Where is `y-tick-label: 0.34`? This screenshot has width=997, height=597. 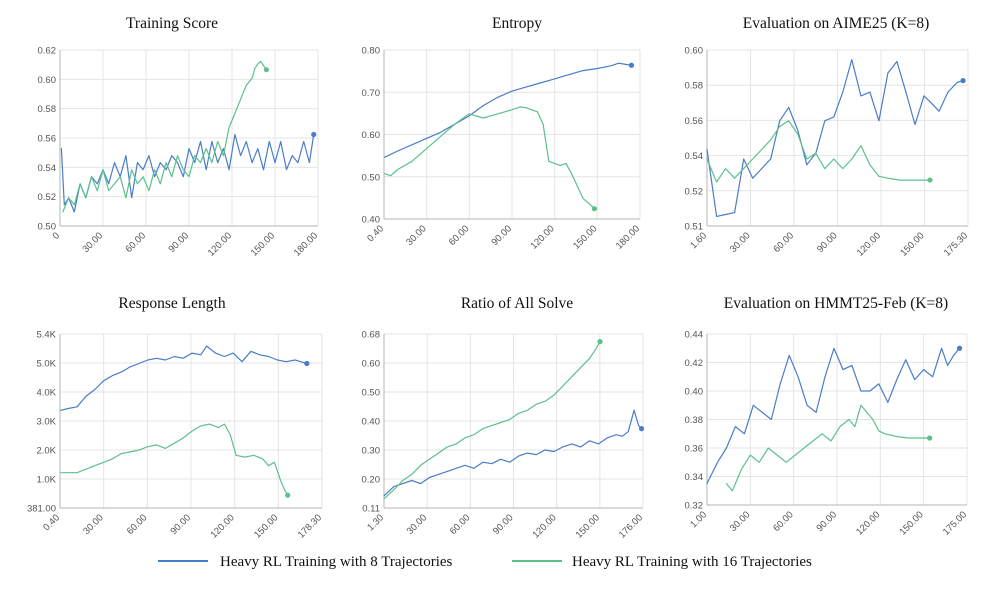
y-tick-label: 0.34 is located at coordinates (694, 477).